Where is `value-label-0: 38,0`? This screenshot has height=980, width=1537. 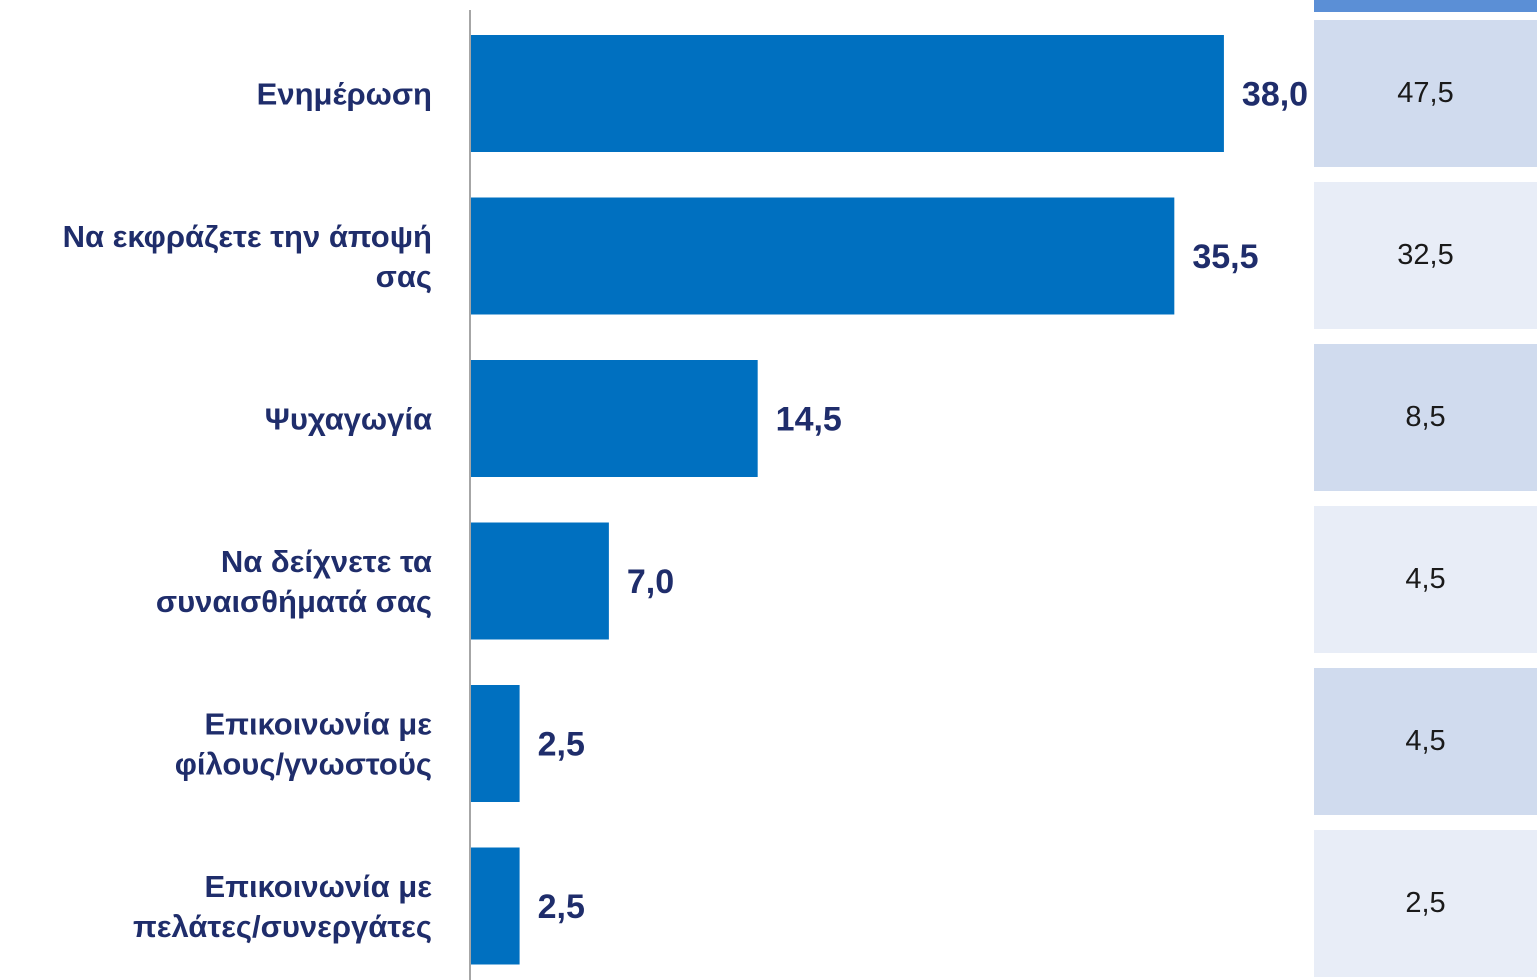 value-label-0: 38,0 is located at coordinates (1275, 95).